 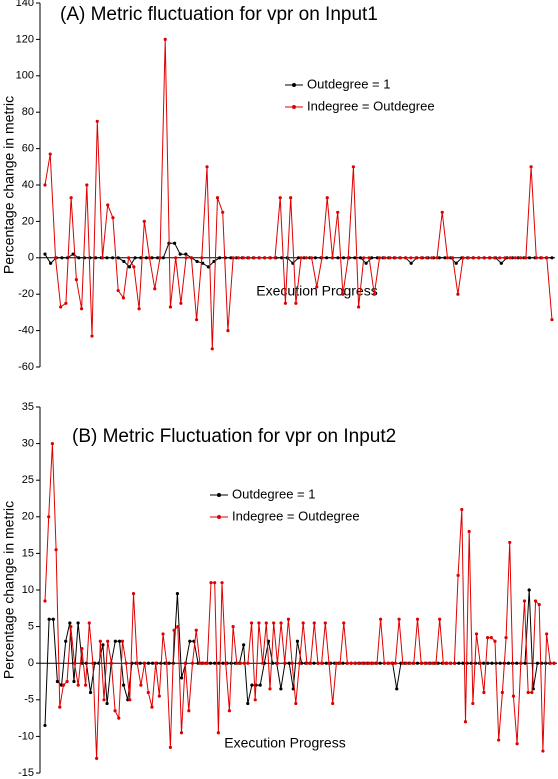 I want to click on y-tick-label: -40, so click(x=26, y=331).